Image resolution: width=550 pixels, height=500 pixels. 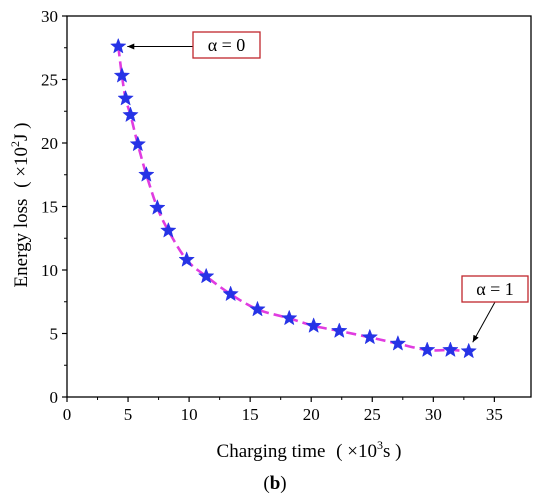 What do you see at coordinates (250, 414) in the screenshot?
I see `x-tick-label: 15` at bounding box center [250, 414].